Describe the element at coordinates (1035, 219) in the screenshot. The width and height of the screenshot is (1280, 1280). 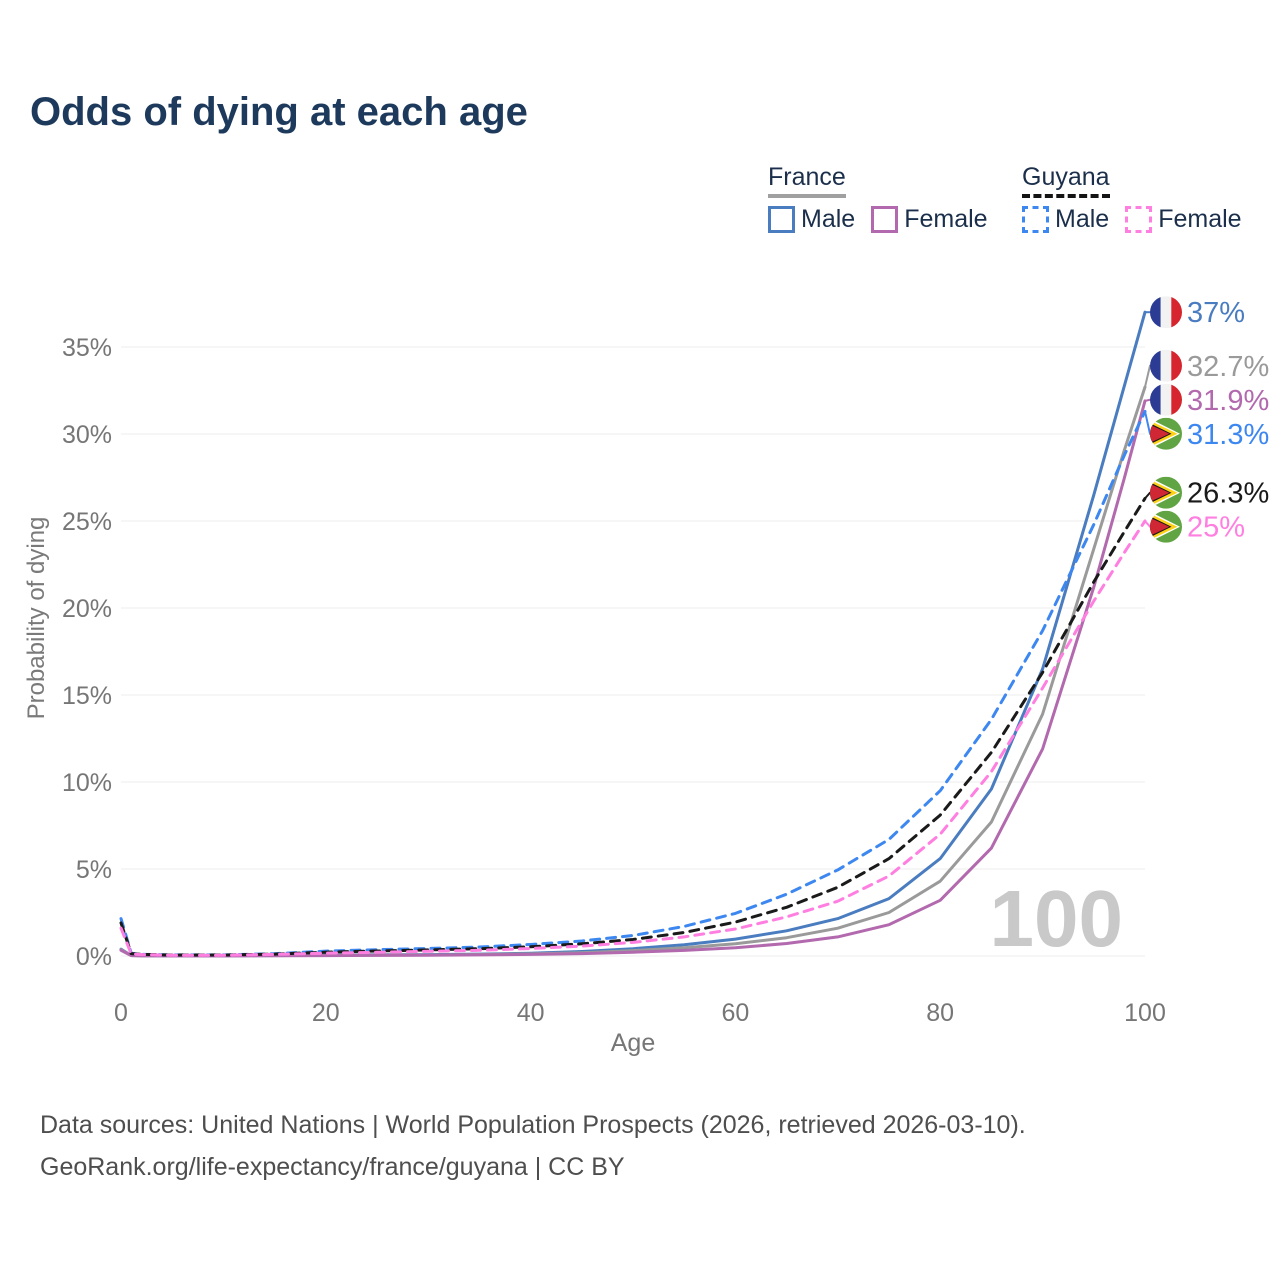
I see `guyana-male-swatch-icon` at that location.